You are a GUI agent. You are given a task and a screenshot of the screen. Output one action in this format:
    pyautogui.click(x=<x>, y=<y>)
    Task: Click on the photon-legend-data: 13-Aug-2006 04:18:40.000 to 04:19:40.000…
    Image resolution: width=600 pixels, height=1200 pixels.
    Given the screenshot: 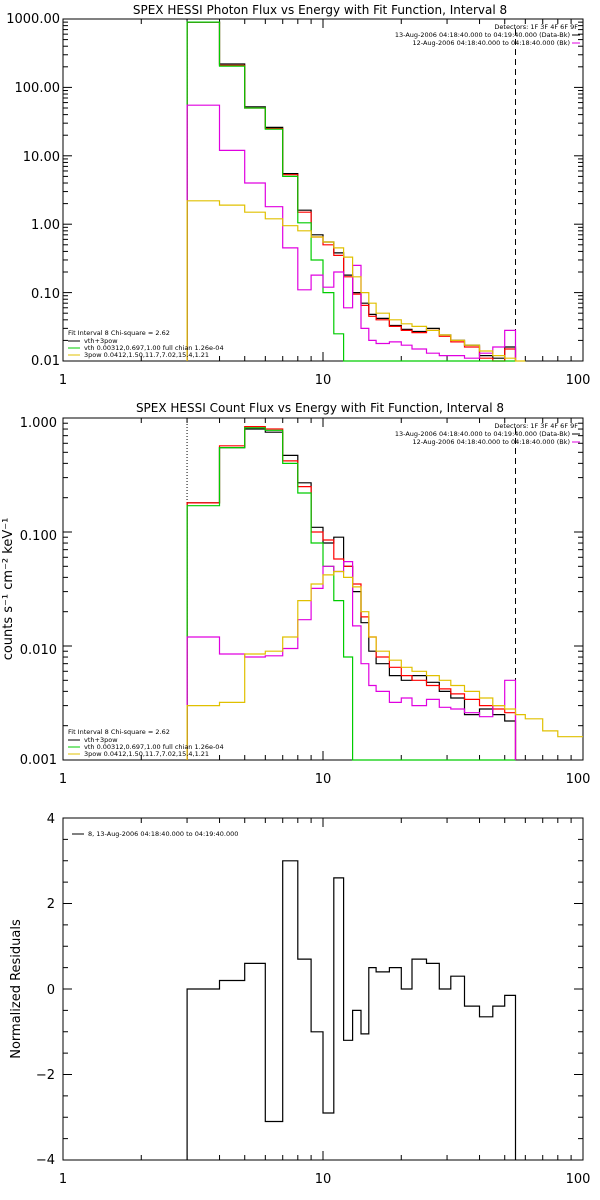 What is the action you would take?
    pyautogui.click(x=482, y=35)
    